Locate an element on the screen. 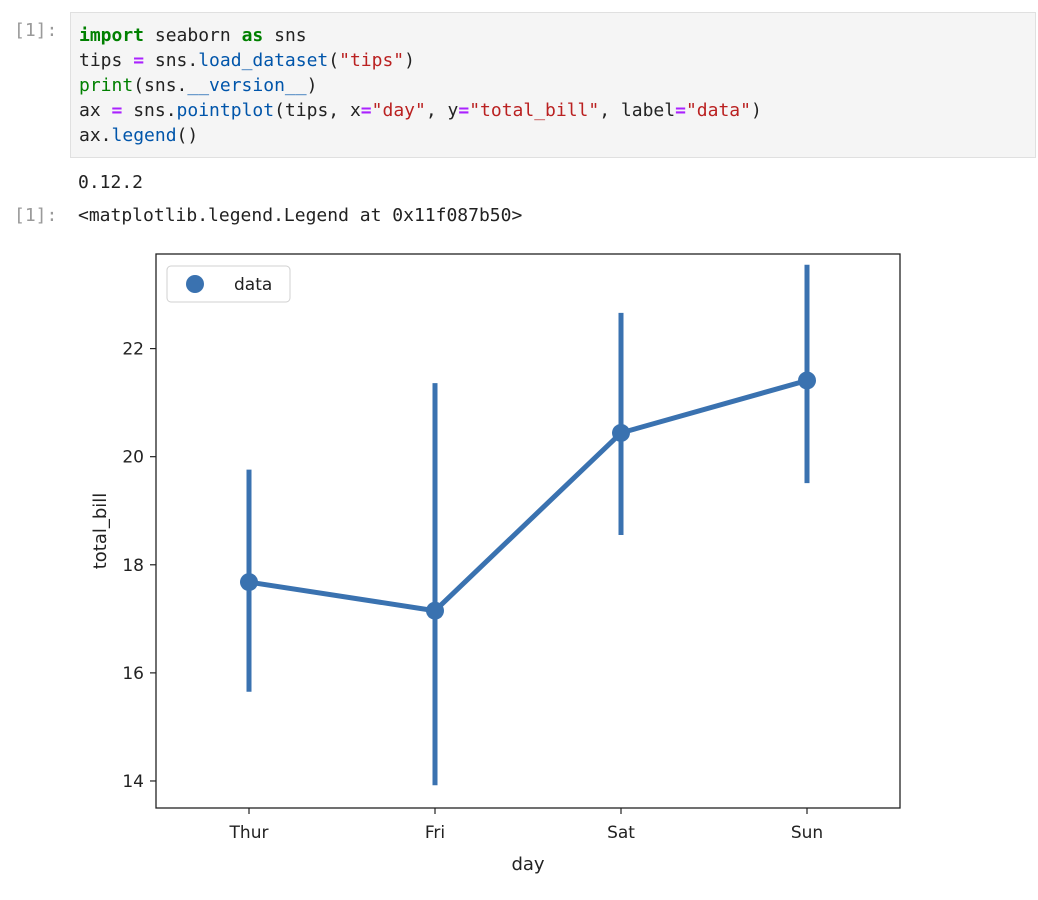  x-tick-label: Fri is located at coordinates (435, 833).